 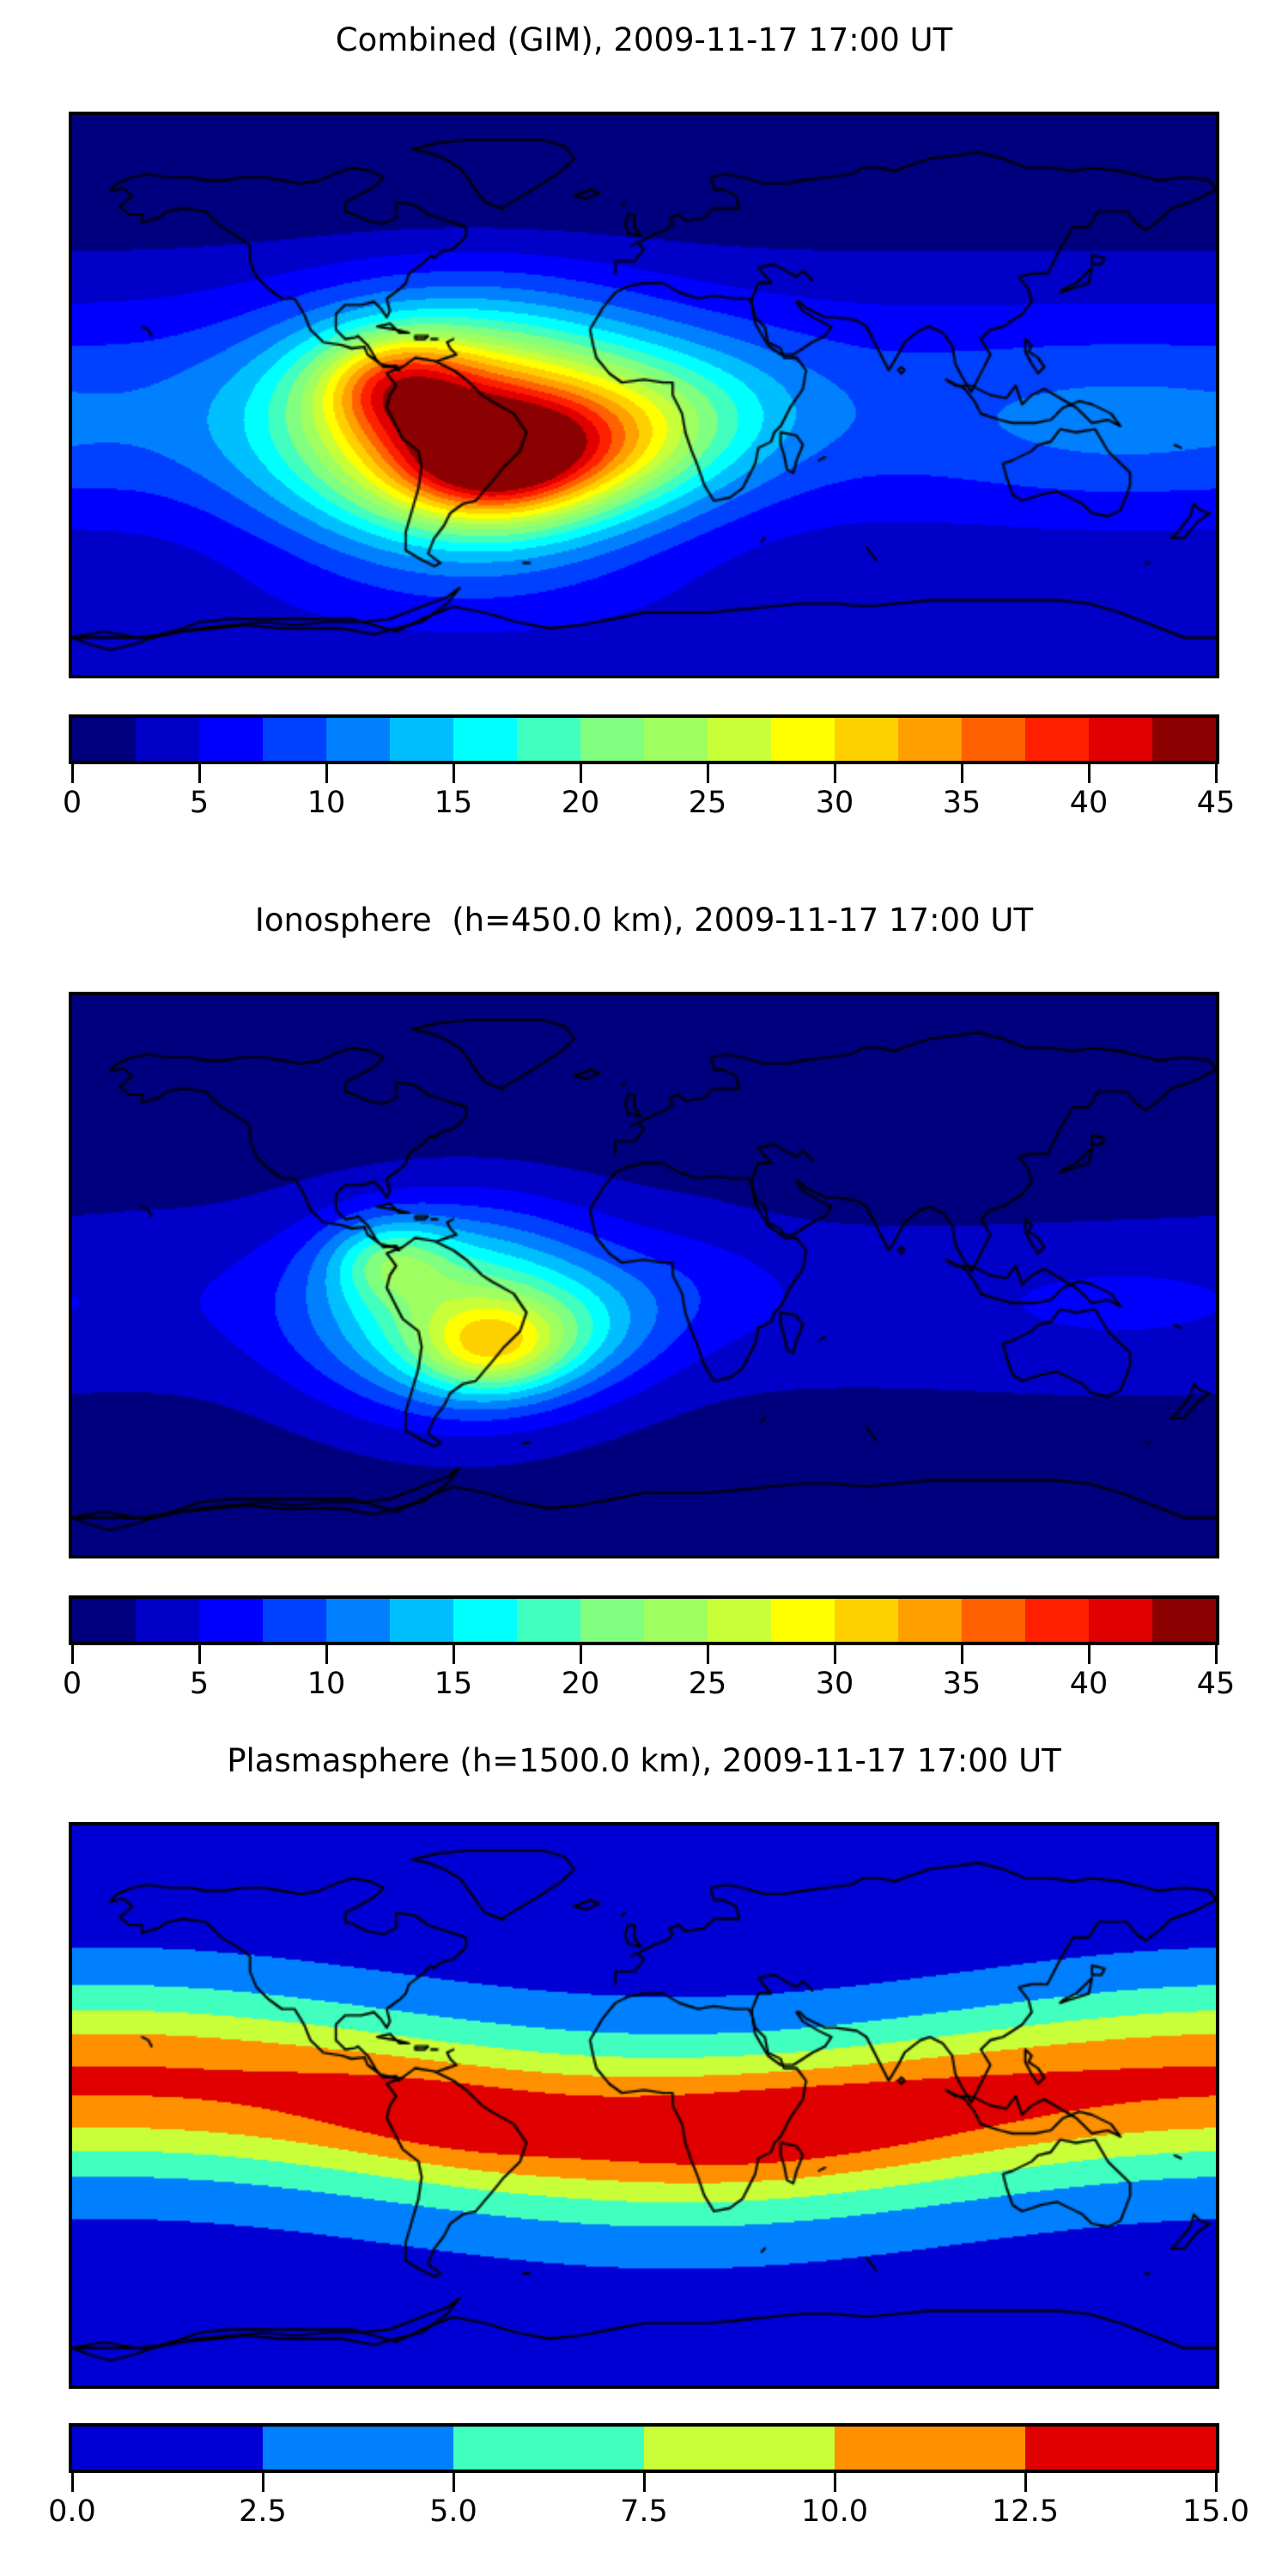 What do you see at coordinates (1215, 2511) in the screenshot?
I see `colorbar-tick-label-6: 15.0` at bounding box center [1215, 2511].